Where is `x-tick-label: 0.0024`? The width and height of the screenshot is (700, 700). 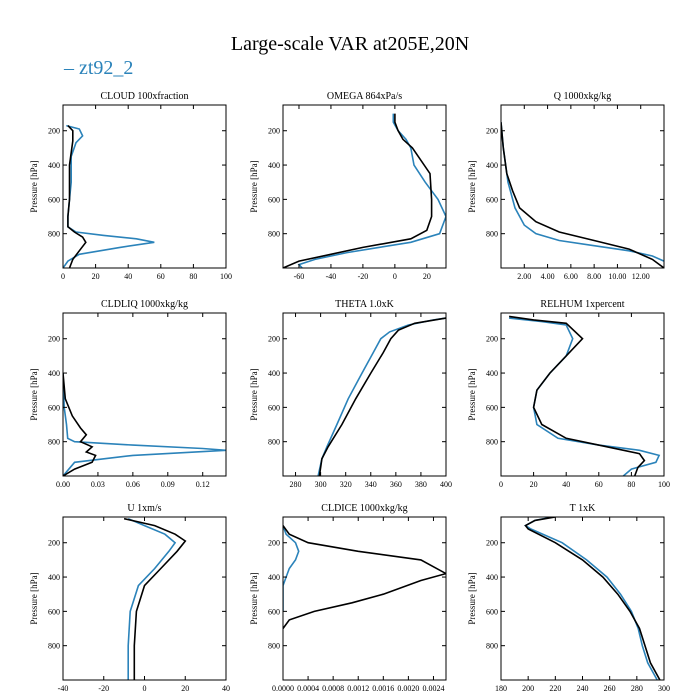 x-tick-label: 0.0024 is located at coordinates (433, 688).